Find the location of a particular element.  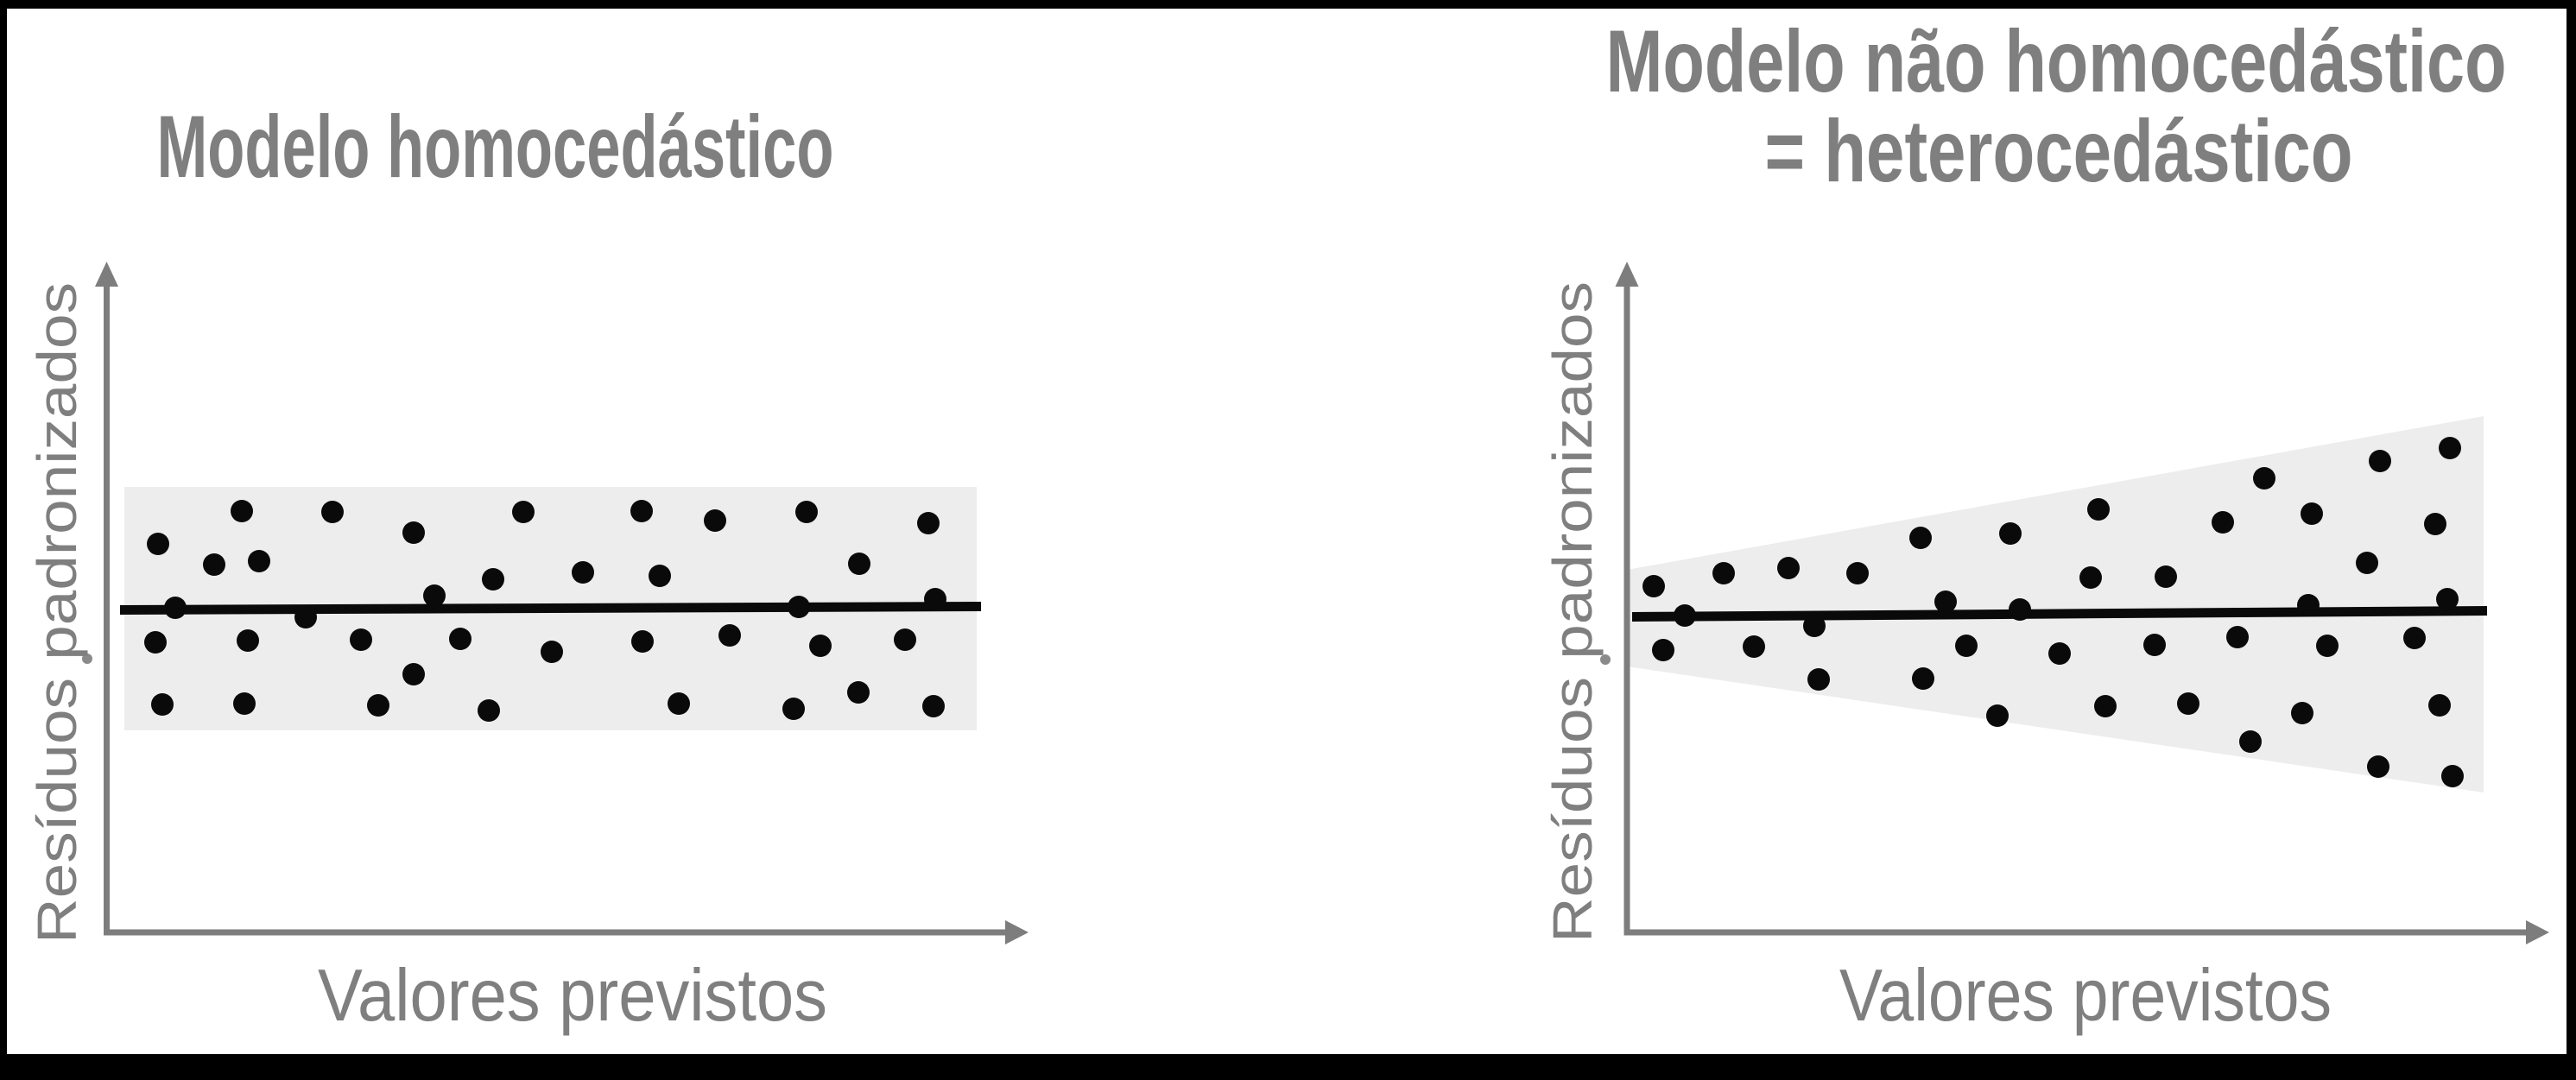

svg-text: Modelo homocedástico is located at coordinates (495, 147).